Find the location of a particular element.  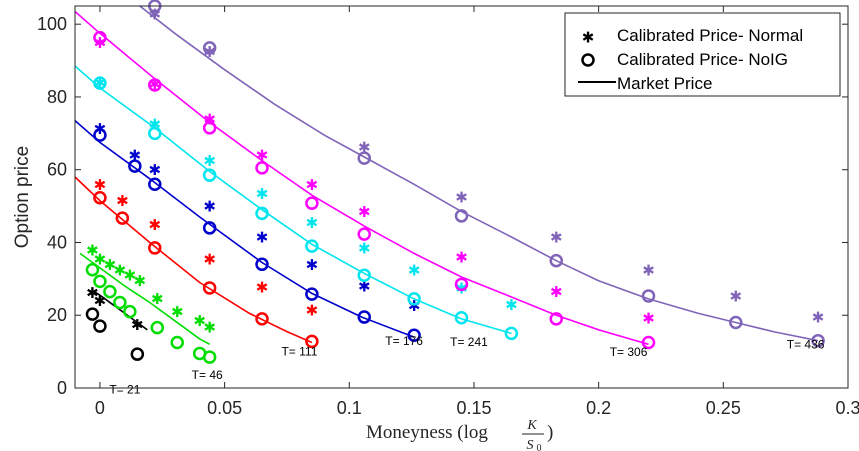

y-tick-label: 100 is located at coordinates (52, 24).